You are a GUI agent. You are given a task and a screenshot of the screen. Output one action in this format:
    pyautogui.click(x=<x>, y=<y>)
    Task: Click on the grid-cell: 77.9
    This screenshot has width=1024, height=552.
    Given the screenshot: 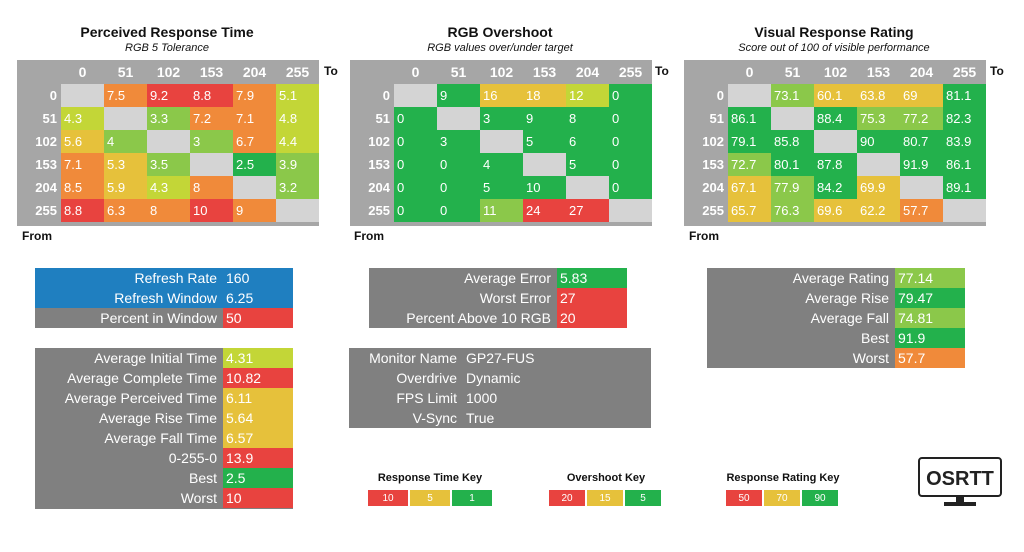 What is the action you would take?
    pyautogui.click(x=792, y=187)
    